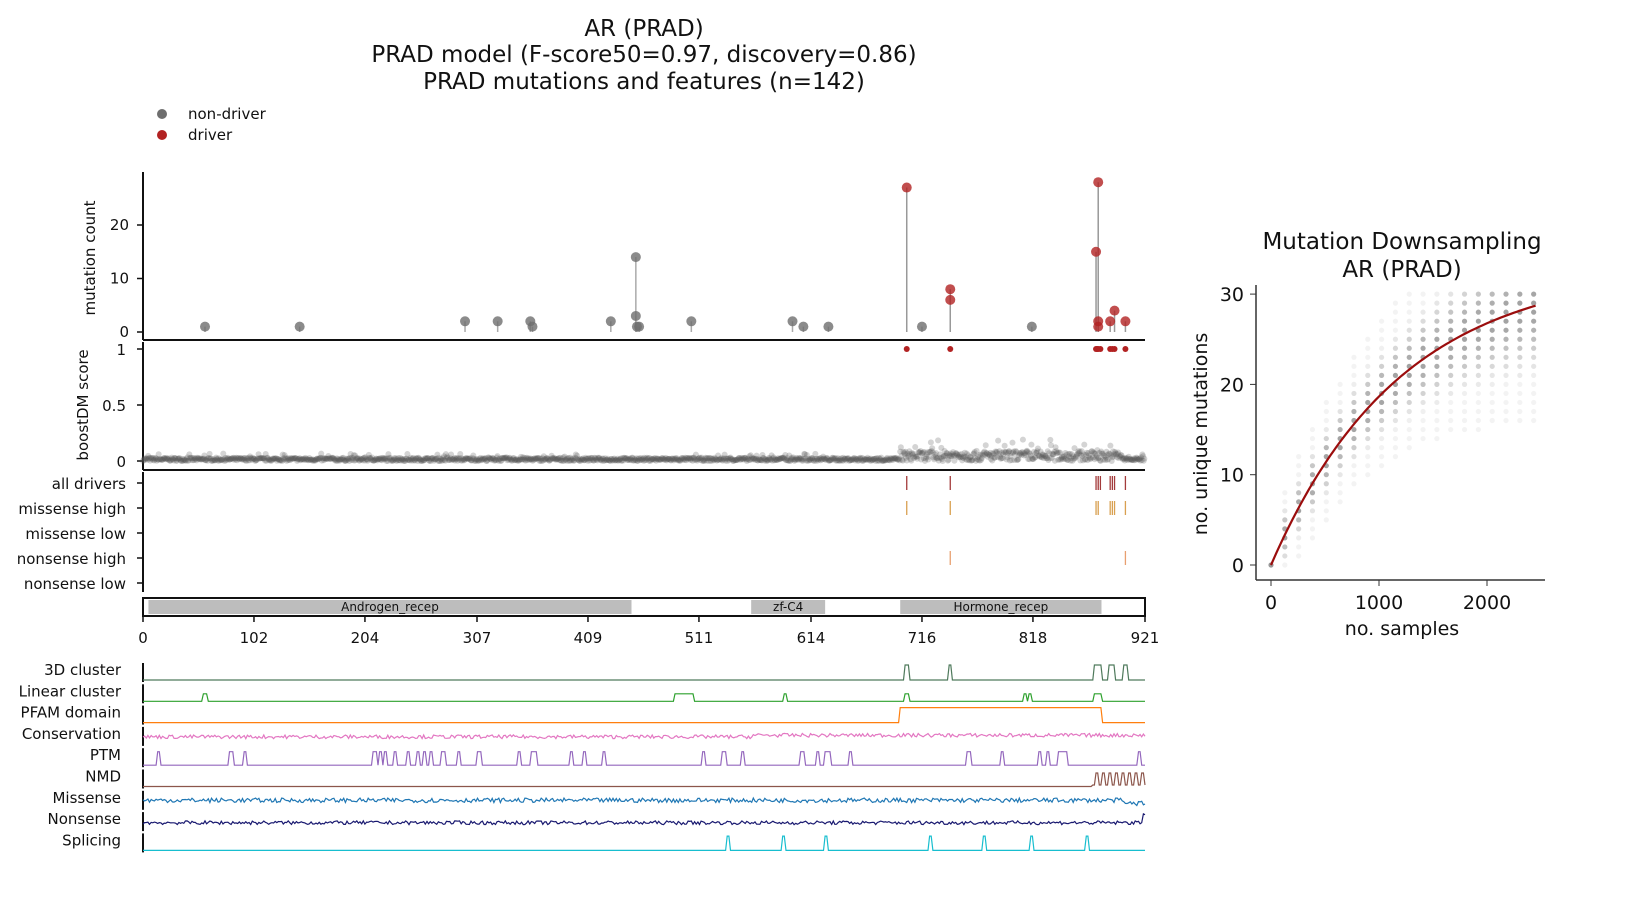 This screenshot has height=905, width=1632. Describe the element at coordinates (75, 534) in the screenshot. I see `track-label-missense-low: missense low` at that location.